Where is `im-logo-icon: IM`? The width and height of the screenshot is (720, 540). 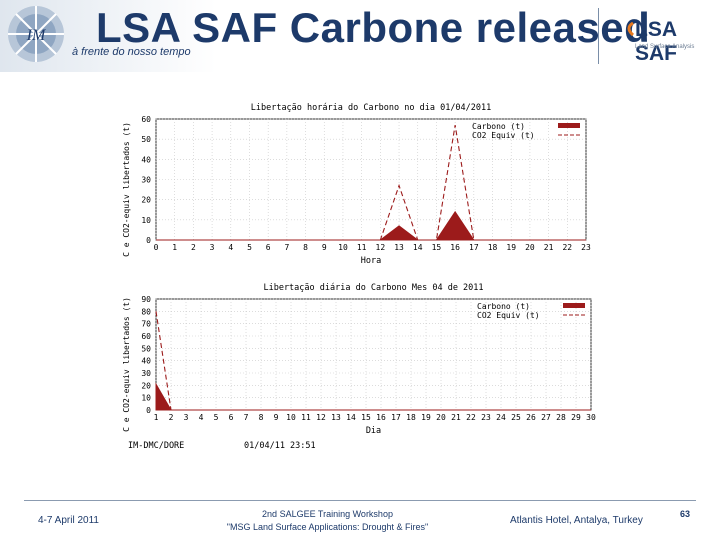 im-logo-icon: IM is located at coordinates (36, 34).